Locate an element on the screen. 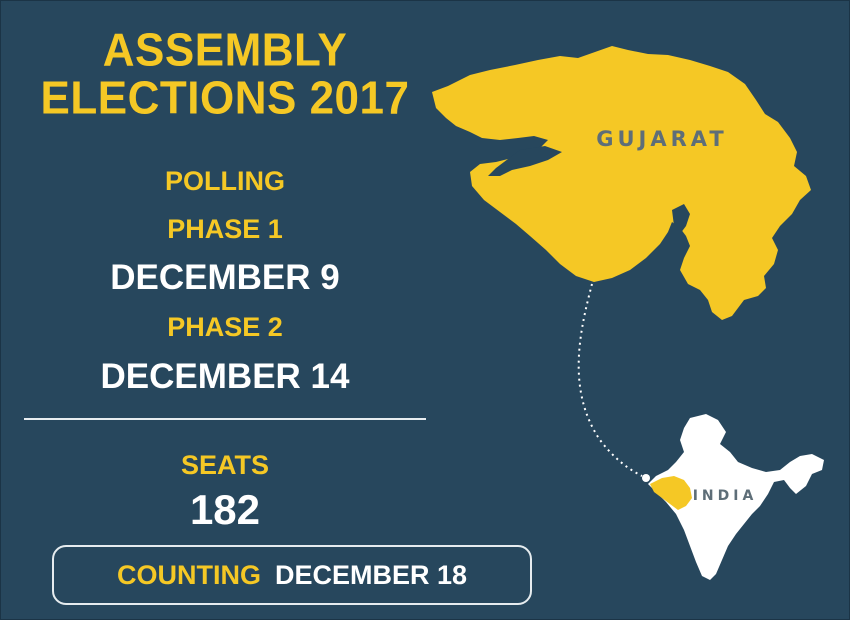 This screenshot has width=850, height=620. title-line-1: ASSEMBLY is located at coordinates (225, 50).